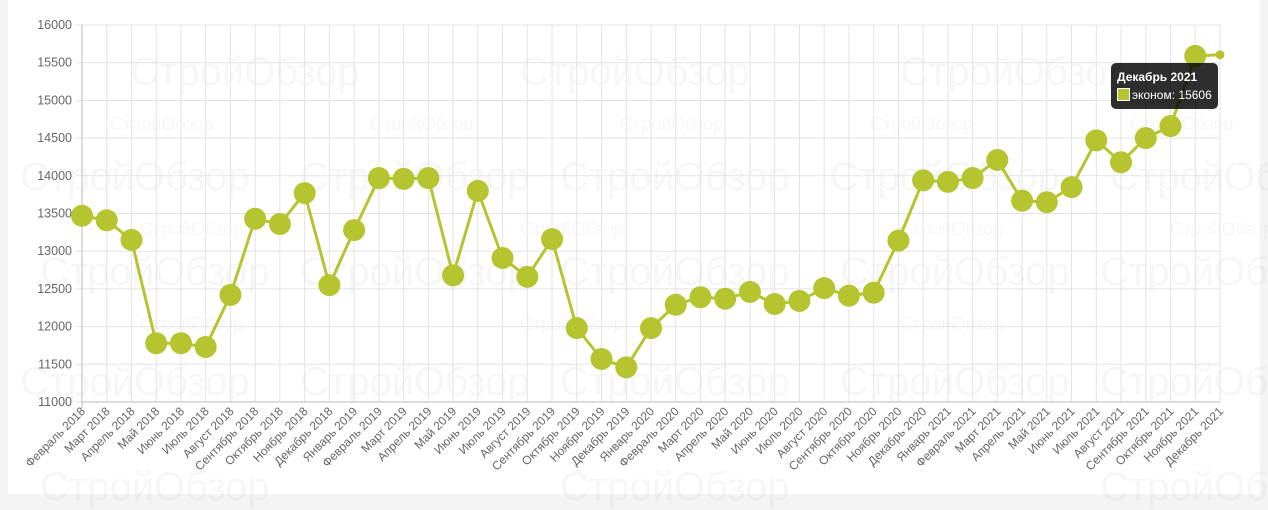  I want to click on y-tick-label: 15500, so click(54, 63).